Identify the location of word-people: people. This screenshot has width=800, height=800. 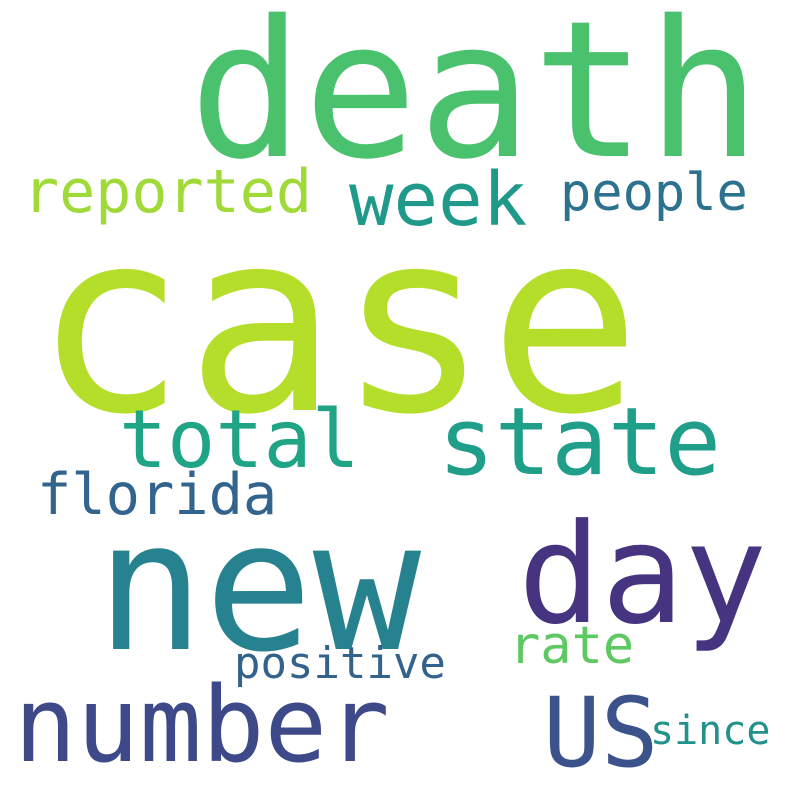
(654, 193).